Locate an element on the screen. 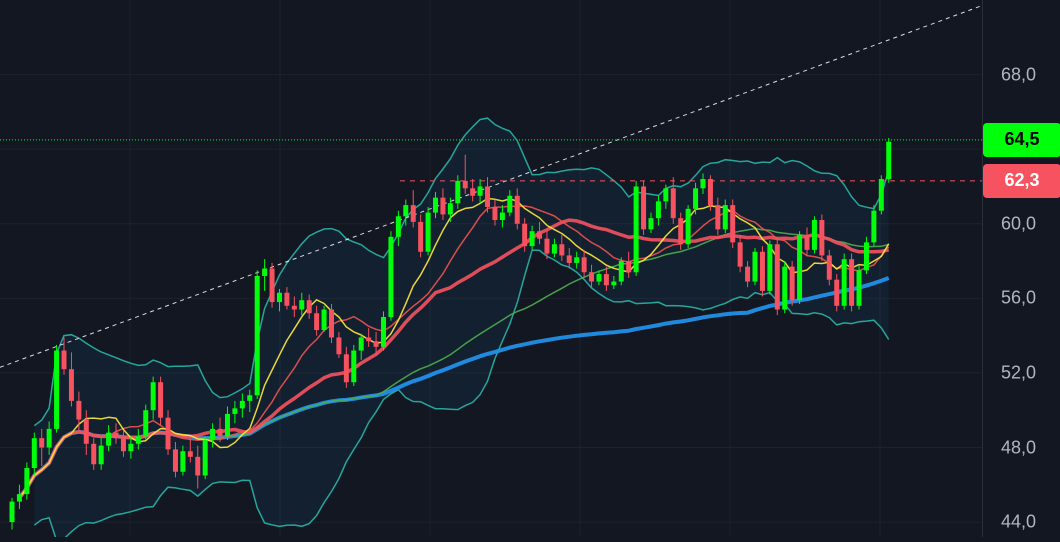 This screenshot has width=1060, height=542. price-tick-label: 52,0 is located at coordinates (1019, 372).